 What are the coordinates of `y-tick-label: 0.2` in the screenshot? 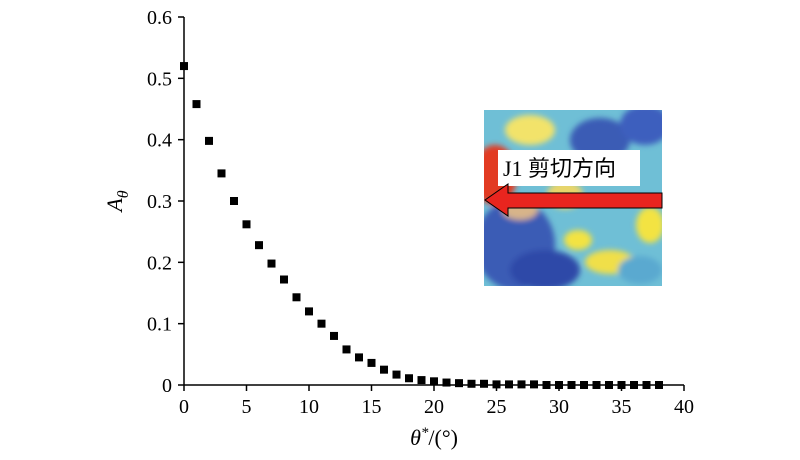 It's located at (159, 263).